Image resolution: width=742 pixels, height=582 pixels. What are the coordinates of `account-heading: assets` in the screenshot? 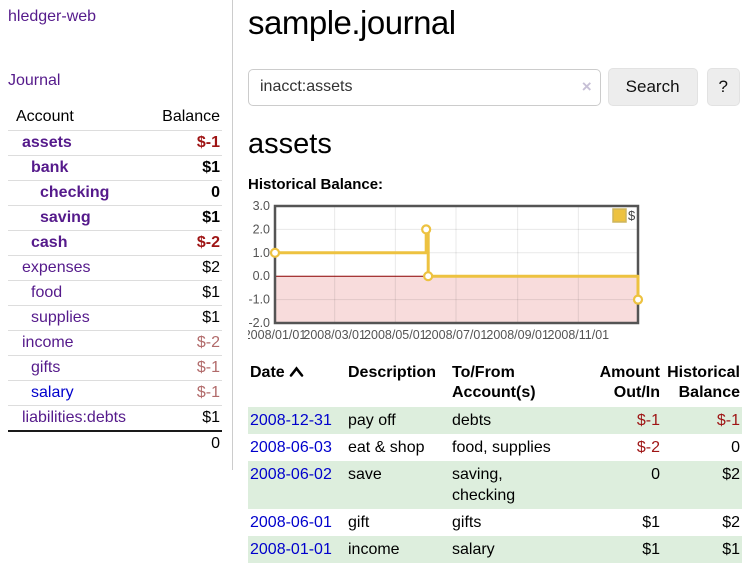 It's located at (290, 144).